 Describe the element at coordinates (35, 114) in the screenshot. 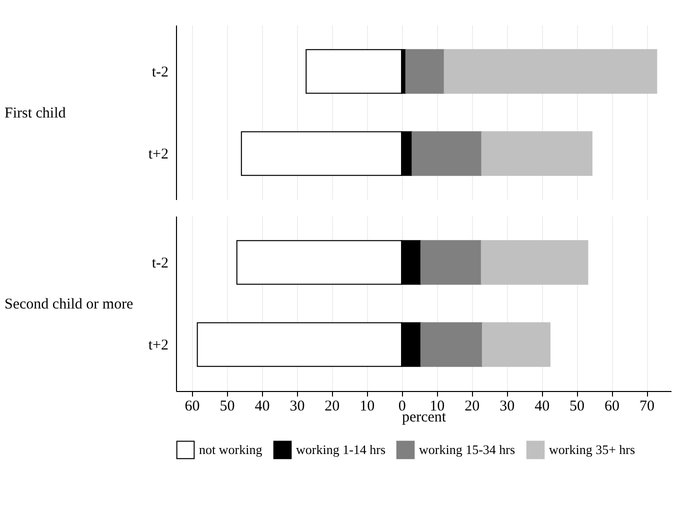

I see `y-axis-title: First child` at that location.